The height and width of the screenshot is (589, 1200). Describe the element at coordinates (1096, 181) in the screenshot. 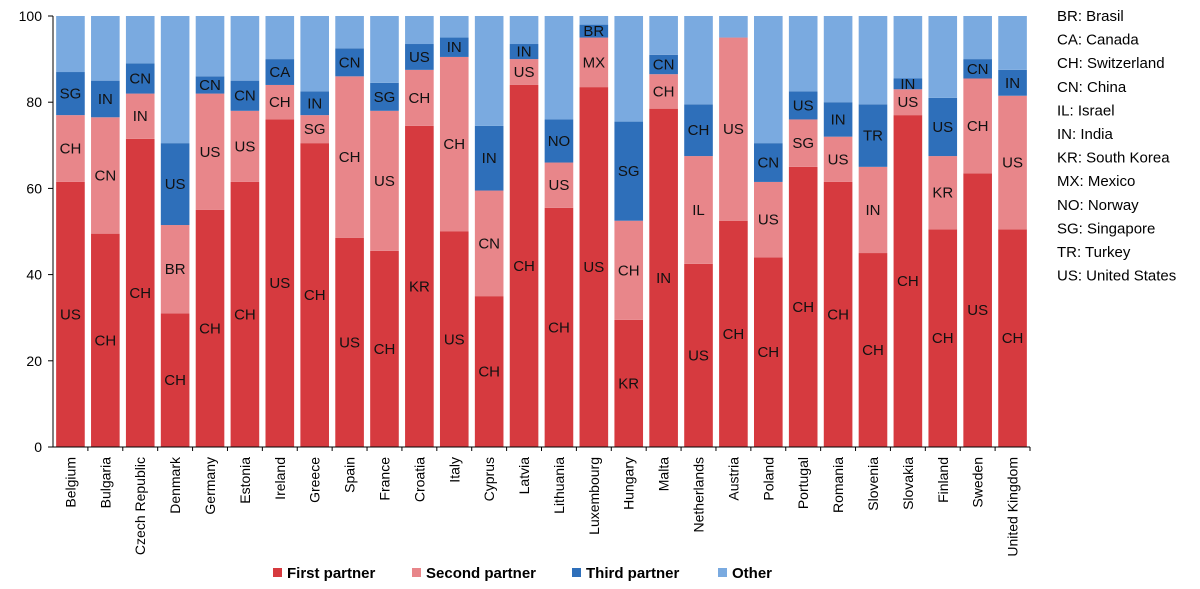

I see `country-key-item: MX: Mexico` at that location.